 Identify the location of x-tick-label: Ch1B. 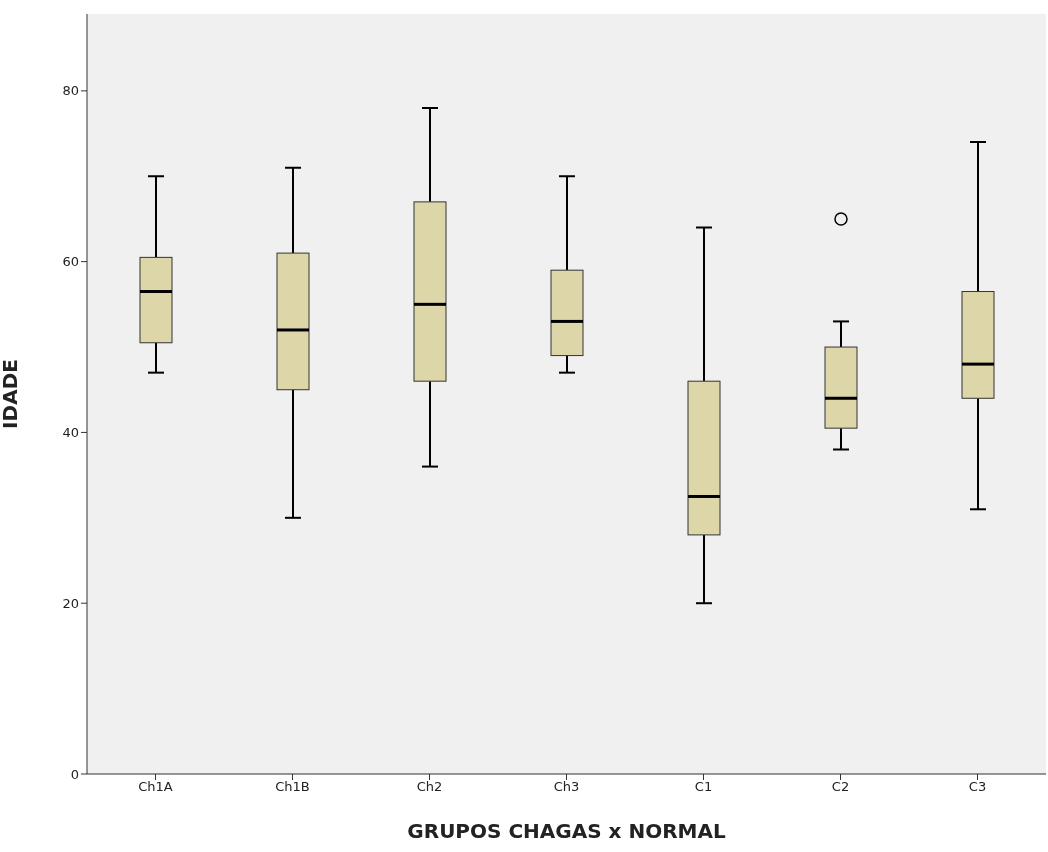
(292, 787).